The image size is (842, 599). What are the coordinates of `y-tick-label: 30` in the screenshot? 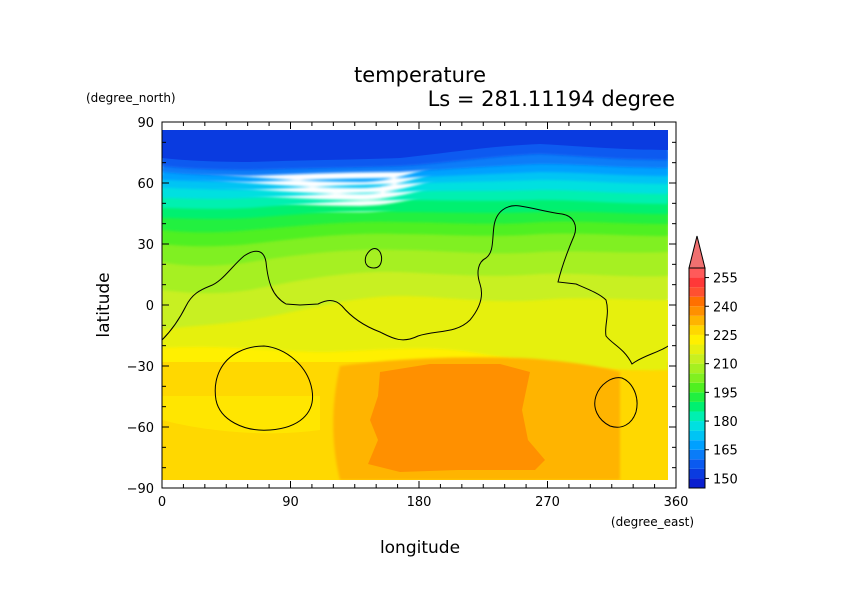 It's located at (145, 245).